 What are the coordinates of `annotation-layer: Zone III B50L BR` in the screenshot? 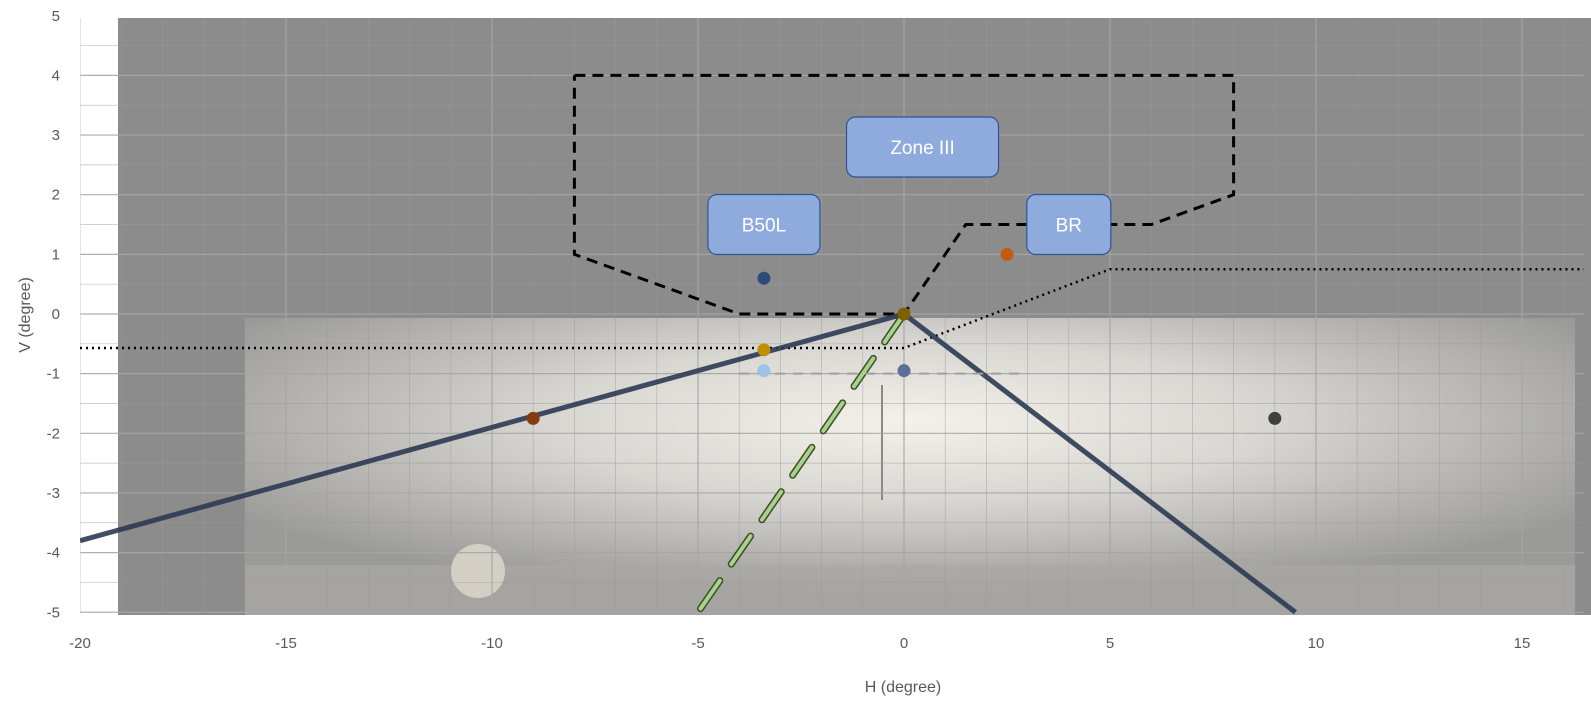 It's located at (909, 186).